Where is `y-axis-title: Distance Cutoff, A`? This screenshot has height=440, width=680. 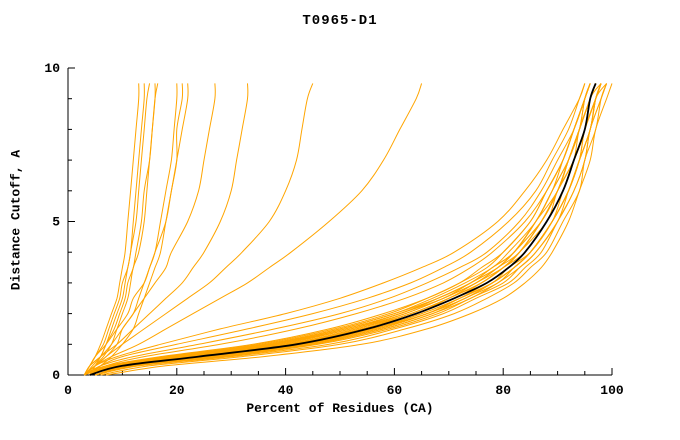 y-axis-title: Distance Cutoff, A is located at coordinates (16, 220).